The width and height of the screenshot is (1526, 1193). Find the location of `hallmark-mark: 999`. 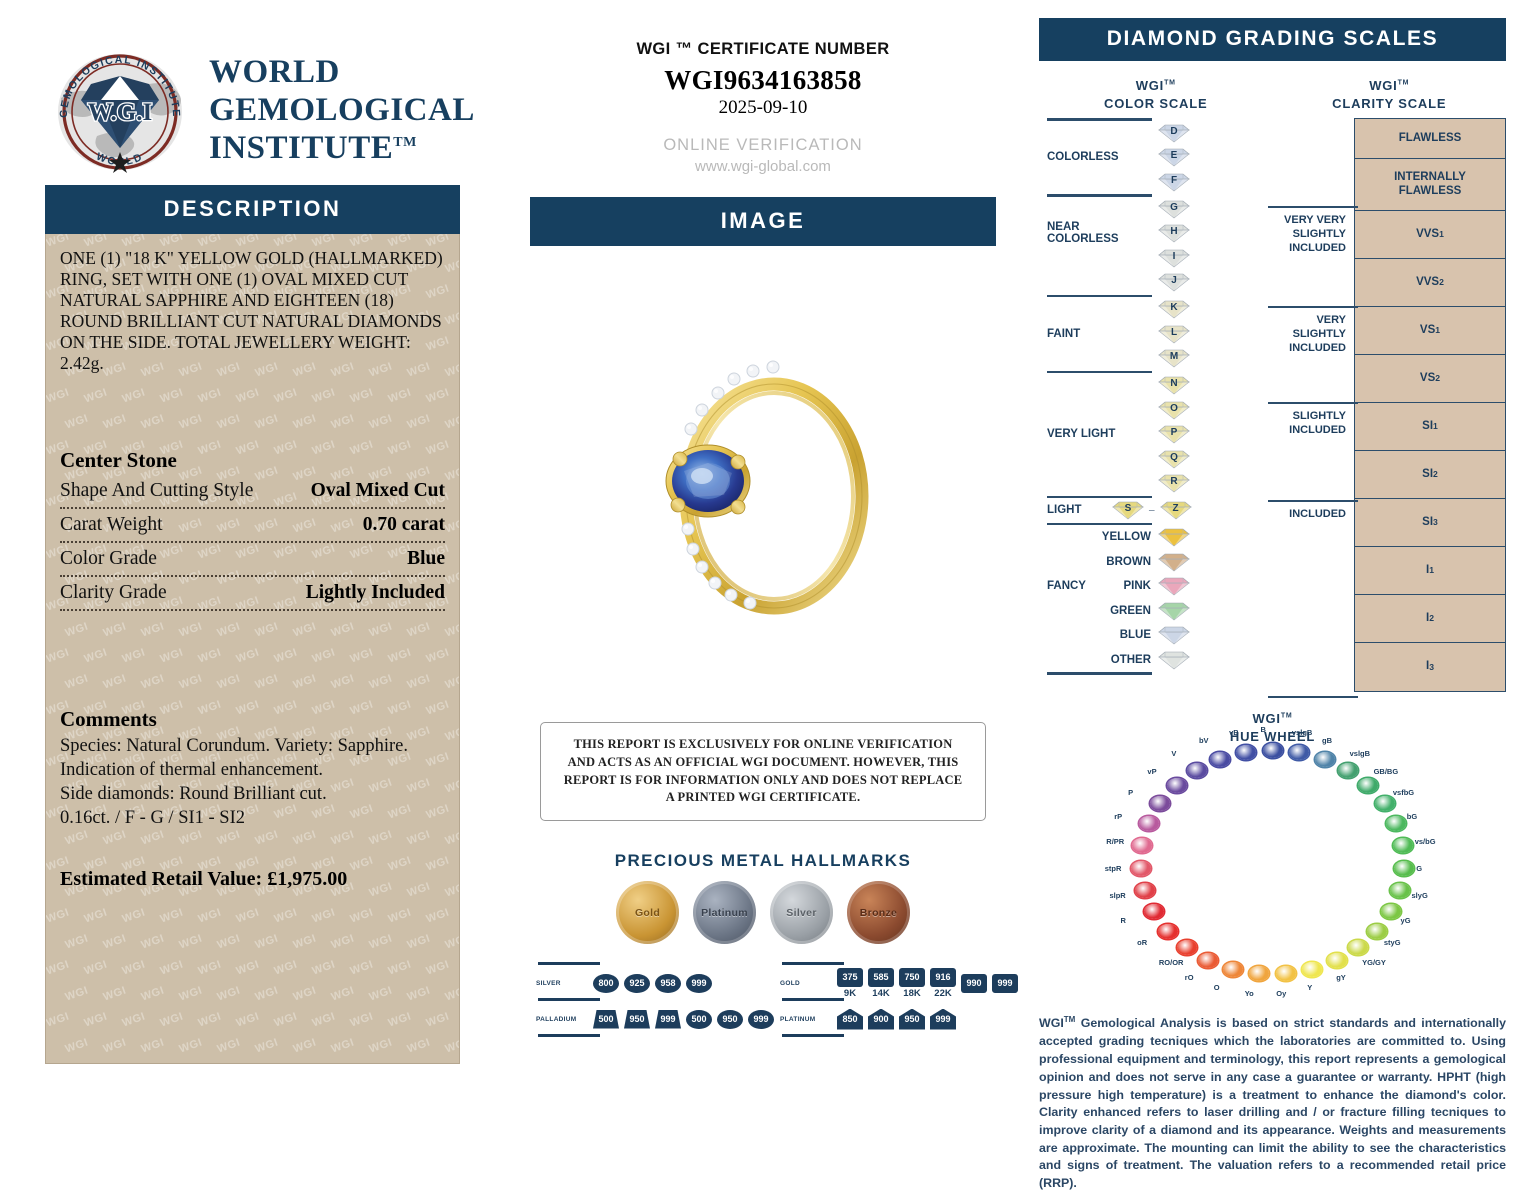

hallmark-mark: 999 is located at coordinates (668, 1019).